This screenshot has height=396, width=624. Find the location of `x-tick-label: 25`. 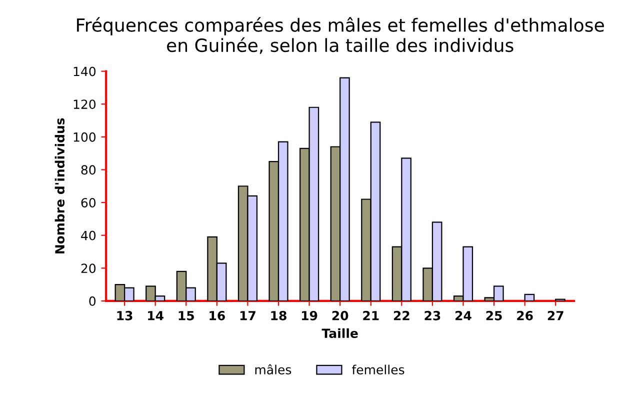

x-tick-label: 25 is located at coordinates (494, 315).